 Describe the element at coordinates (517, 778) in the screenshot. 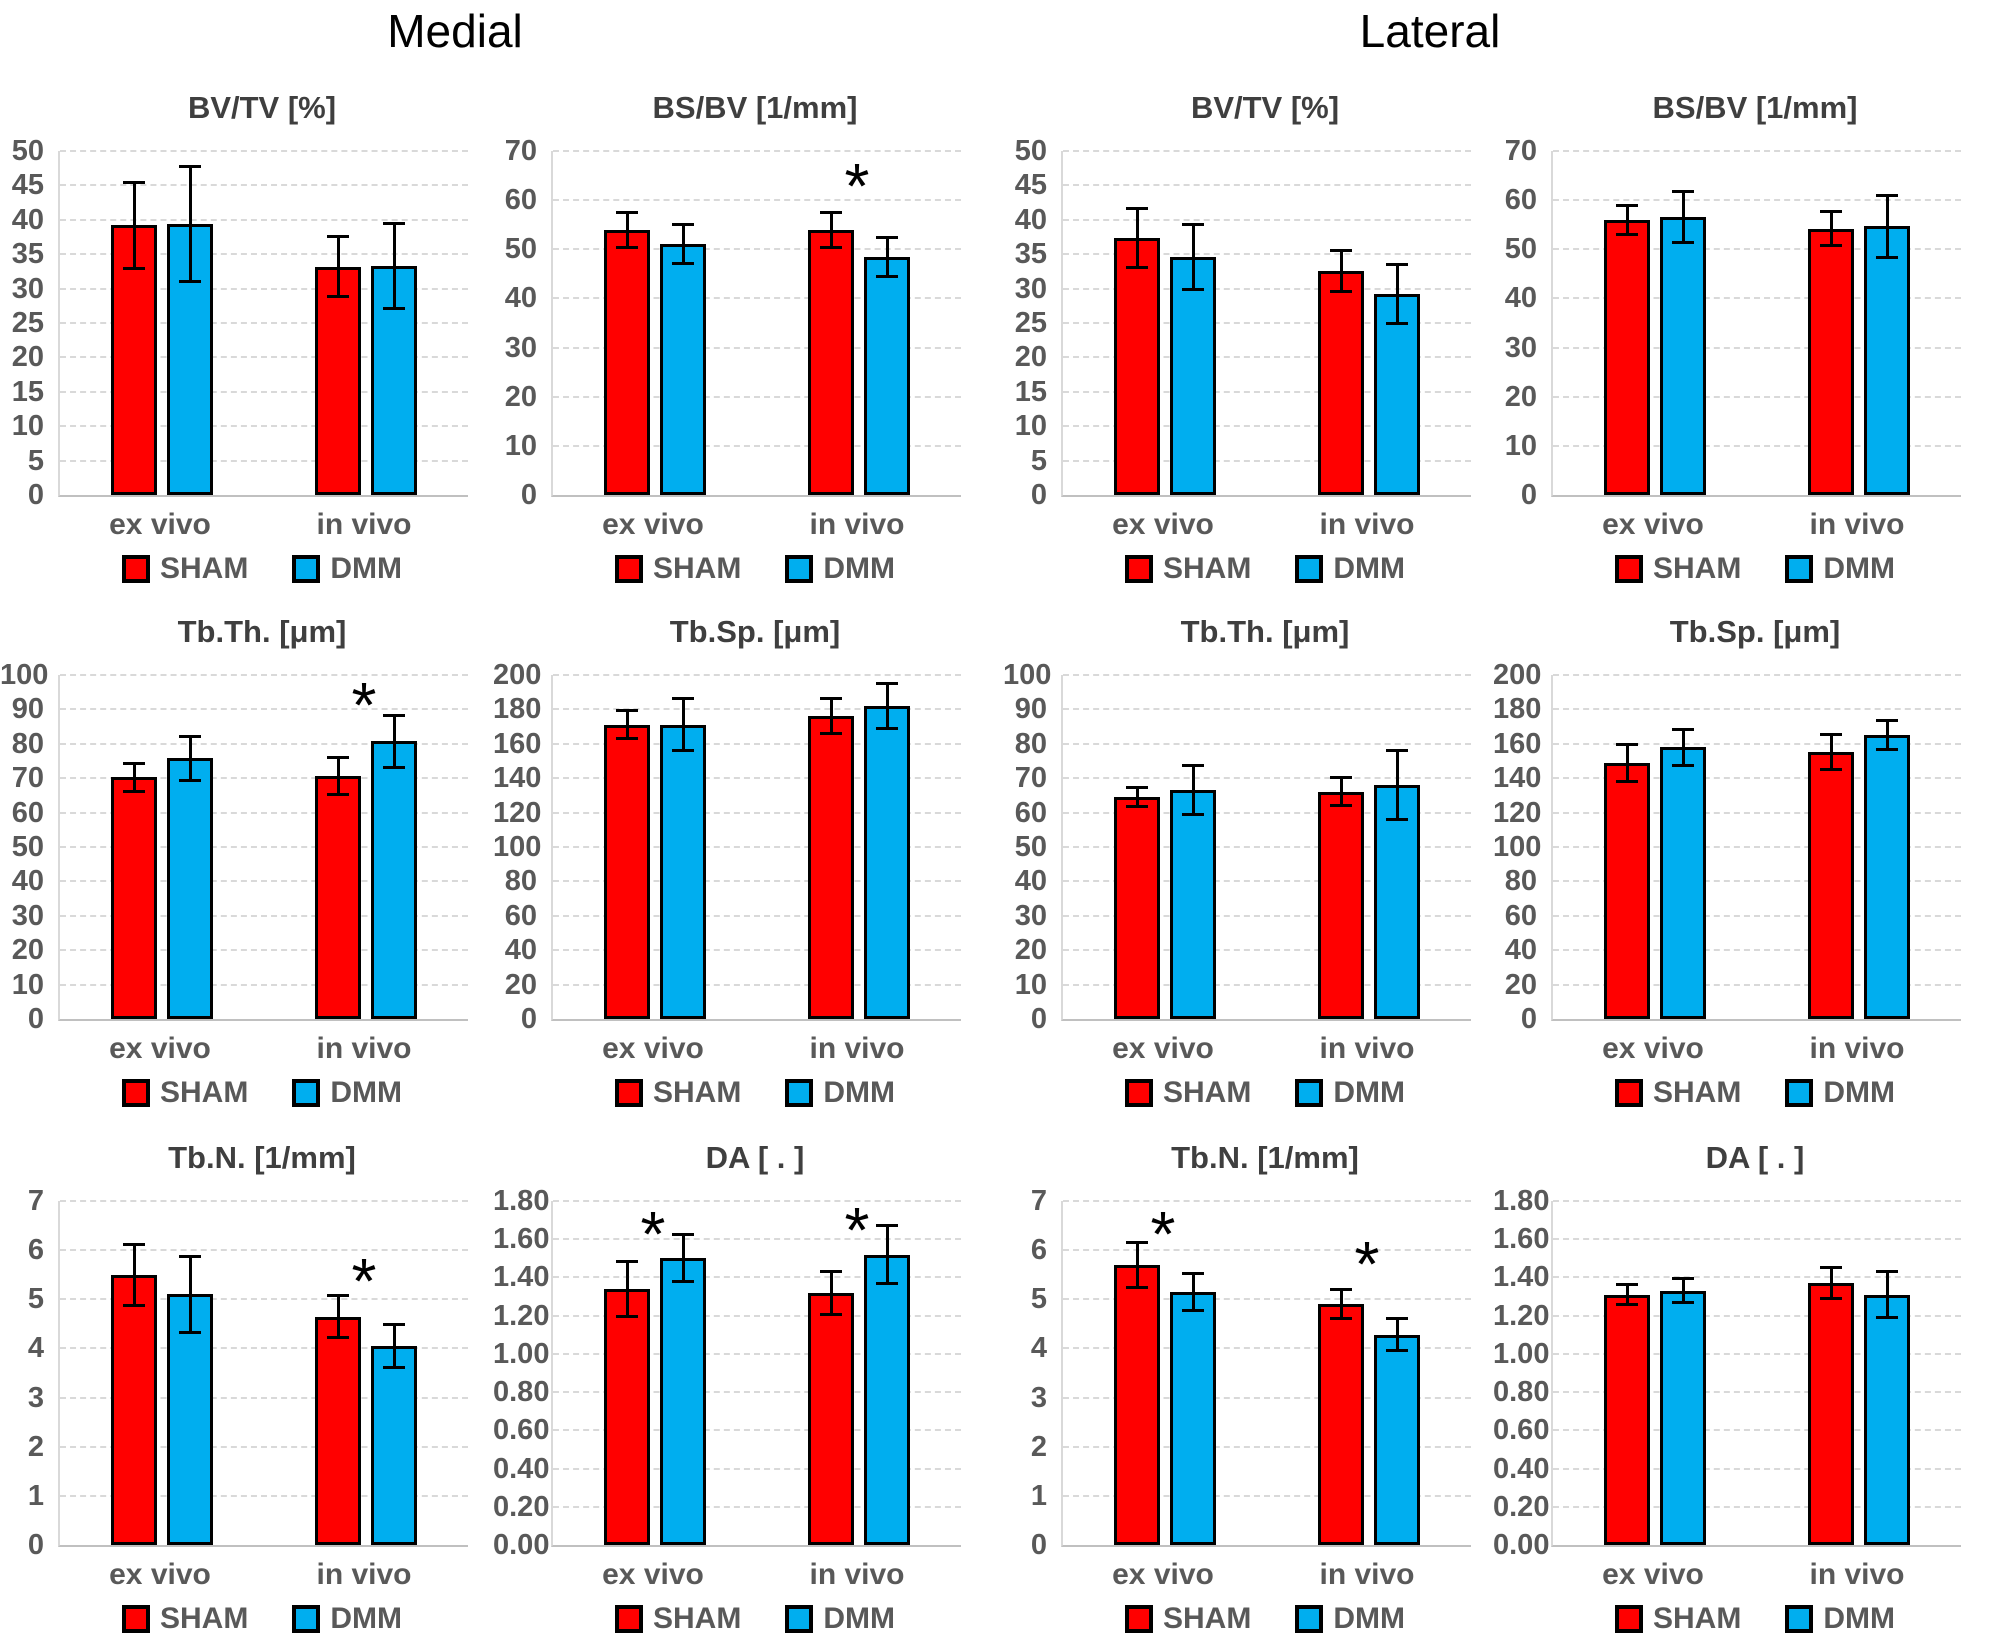

I see `y-axis-tick-label: 140` at that location.